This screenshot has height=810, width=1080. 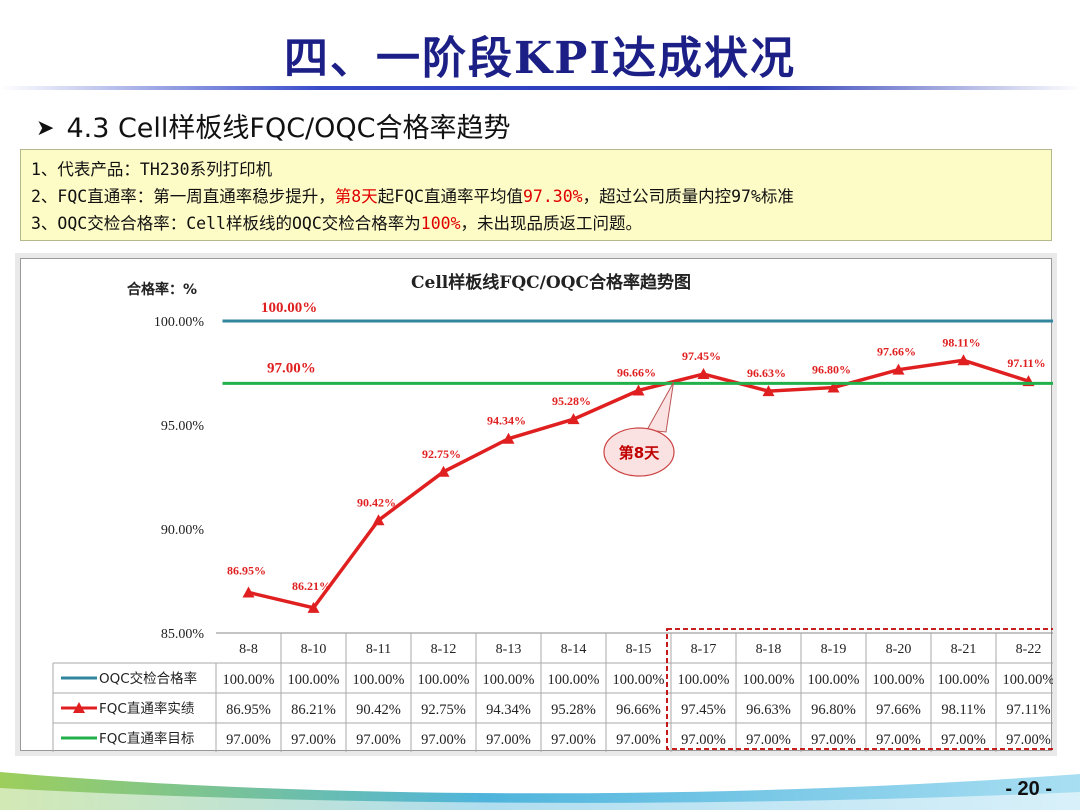 I want to click on table-cell: 98.11%, so click(x=963, y=710).